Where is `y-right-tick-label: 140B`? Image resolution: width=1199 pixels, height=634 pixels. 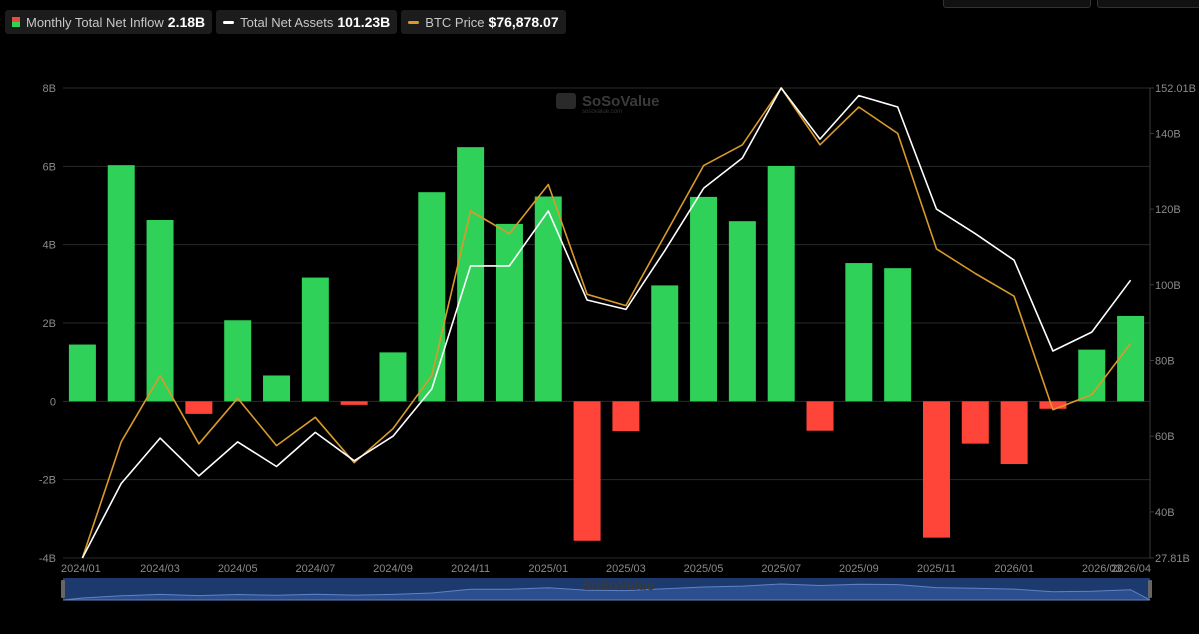
y-right-tick-label: 140B is located at coordinates (1168, 134).